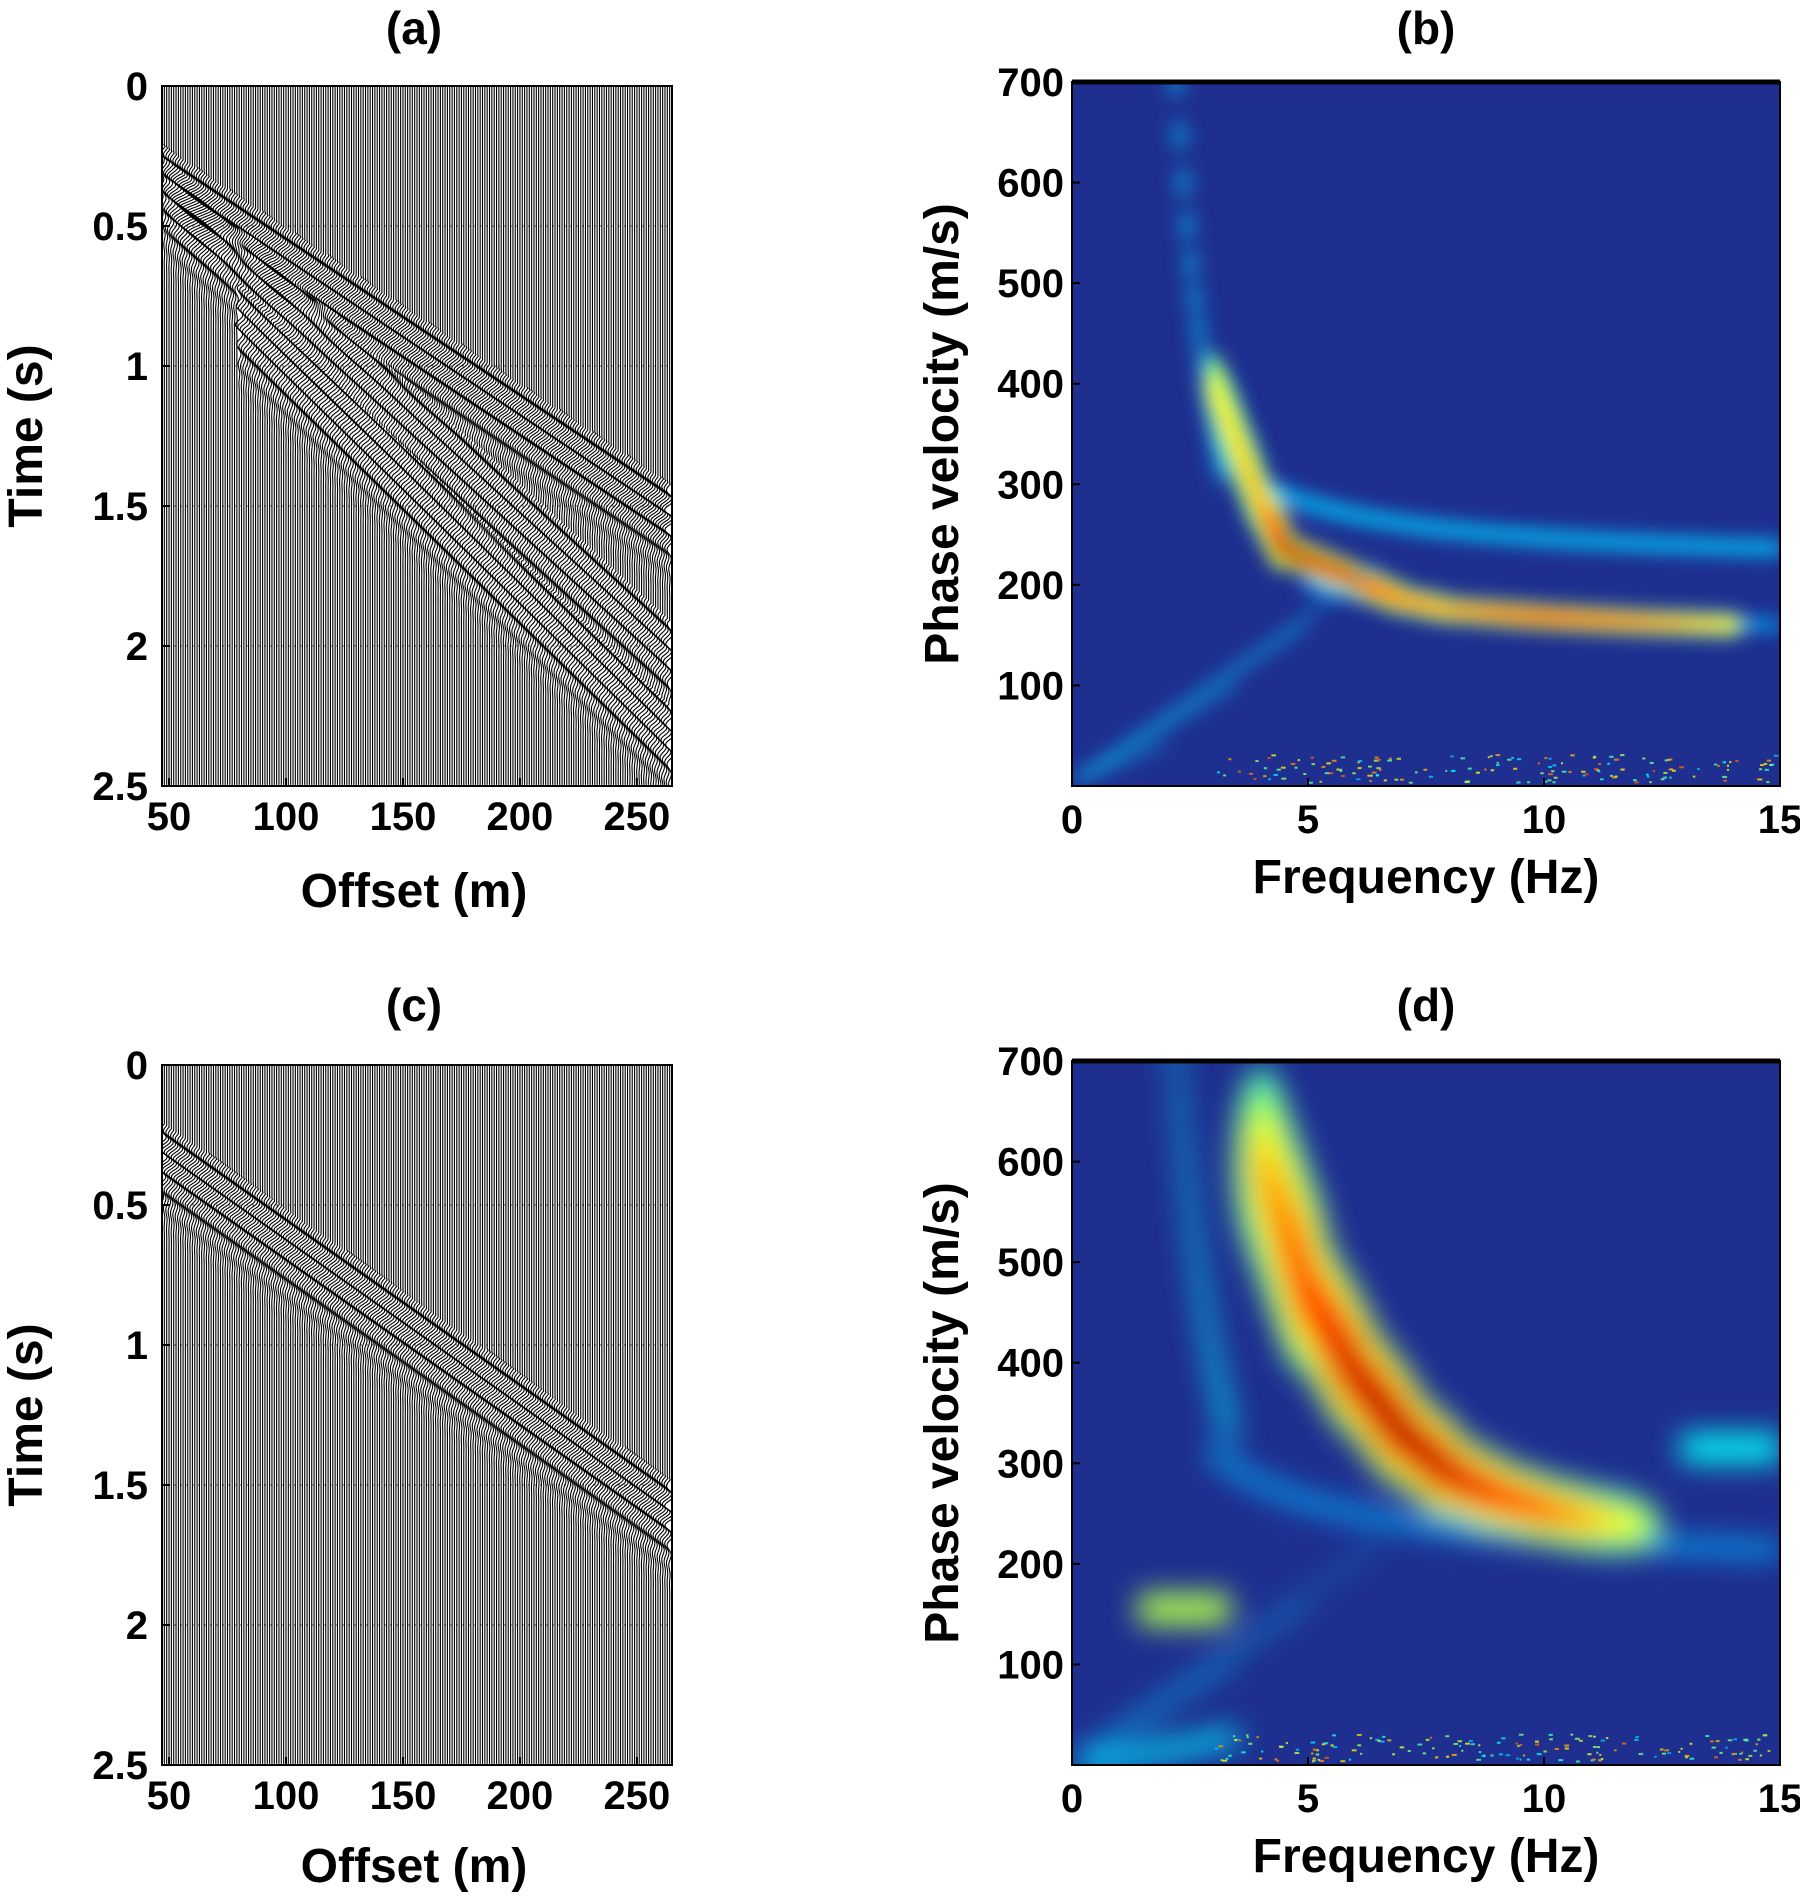 The width and height of the screenshot is (1800, 1897). I want to click on panel-a-xtick-label: 250, so click(637, 817).